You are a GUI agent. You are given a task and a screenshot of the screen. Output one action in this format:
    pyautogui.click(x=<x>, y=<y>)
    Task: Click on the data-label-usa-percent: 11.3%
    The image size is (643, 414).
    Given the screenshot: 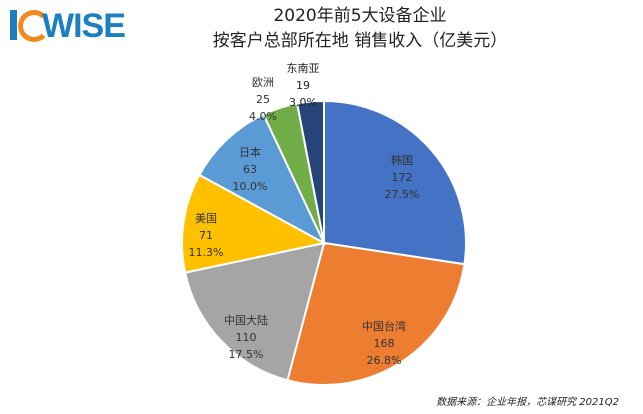 What is the action you would take?
    pyautogui.click(x=206, y=252)
    